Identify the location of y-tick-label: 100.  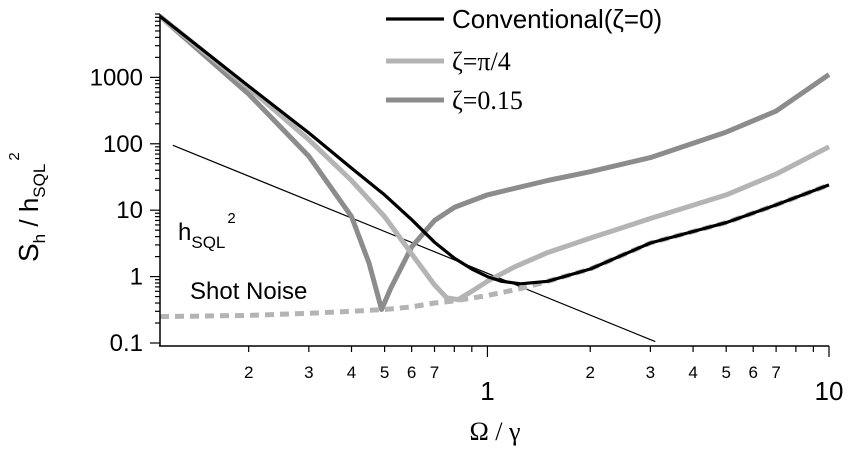
(123, 144).